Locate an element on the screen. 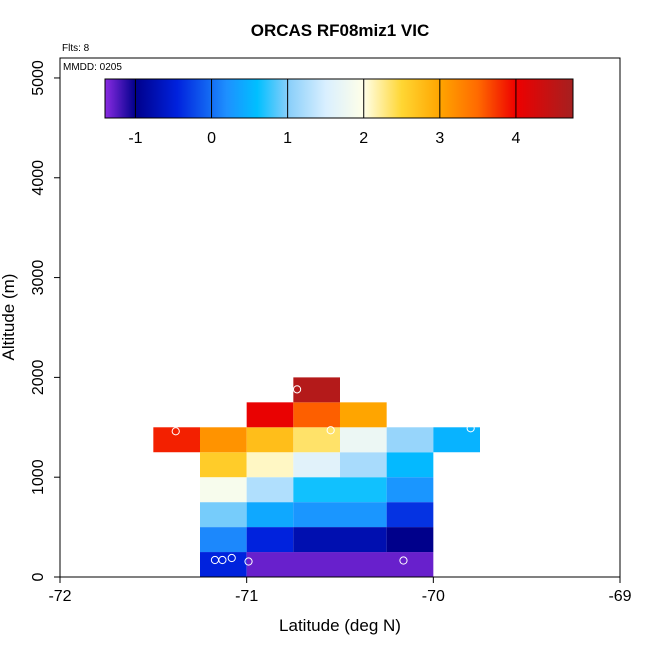 This screenshot has height=650, width=650. x-axis-label: Latitude (deg N) is located at coordinates (340, 625).